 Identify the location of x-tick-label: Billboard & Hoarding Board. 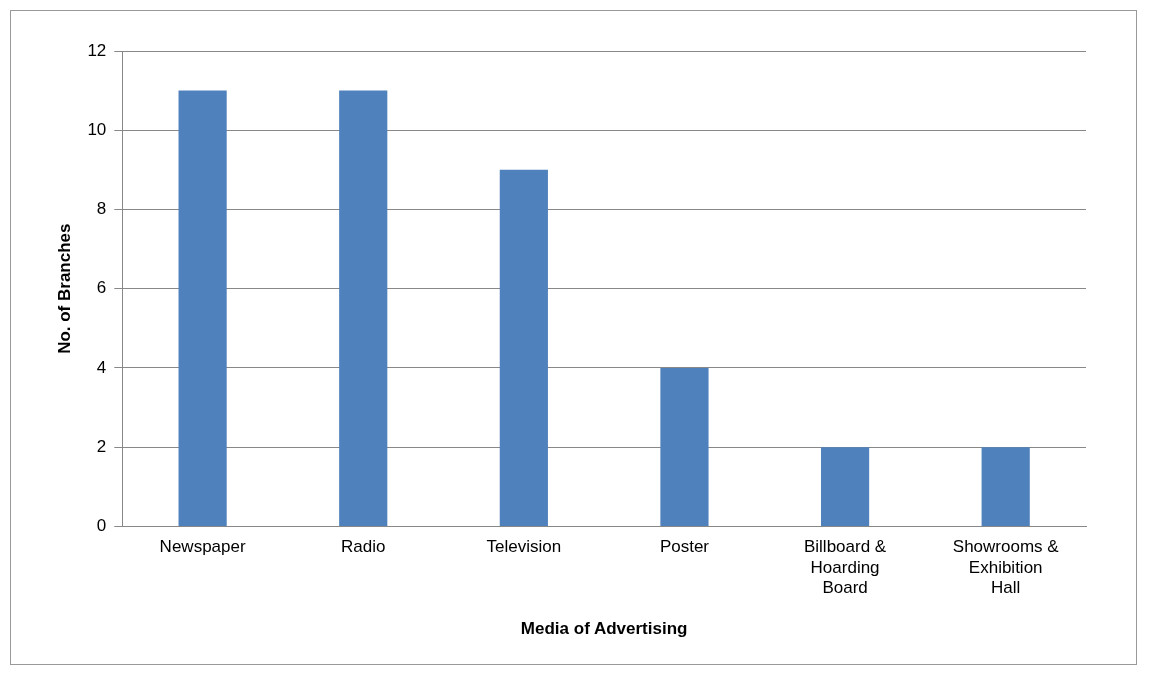
(845, 567).